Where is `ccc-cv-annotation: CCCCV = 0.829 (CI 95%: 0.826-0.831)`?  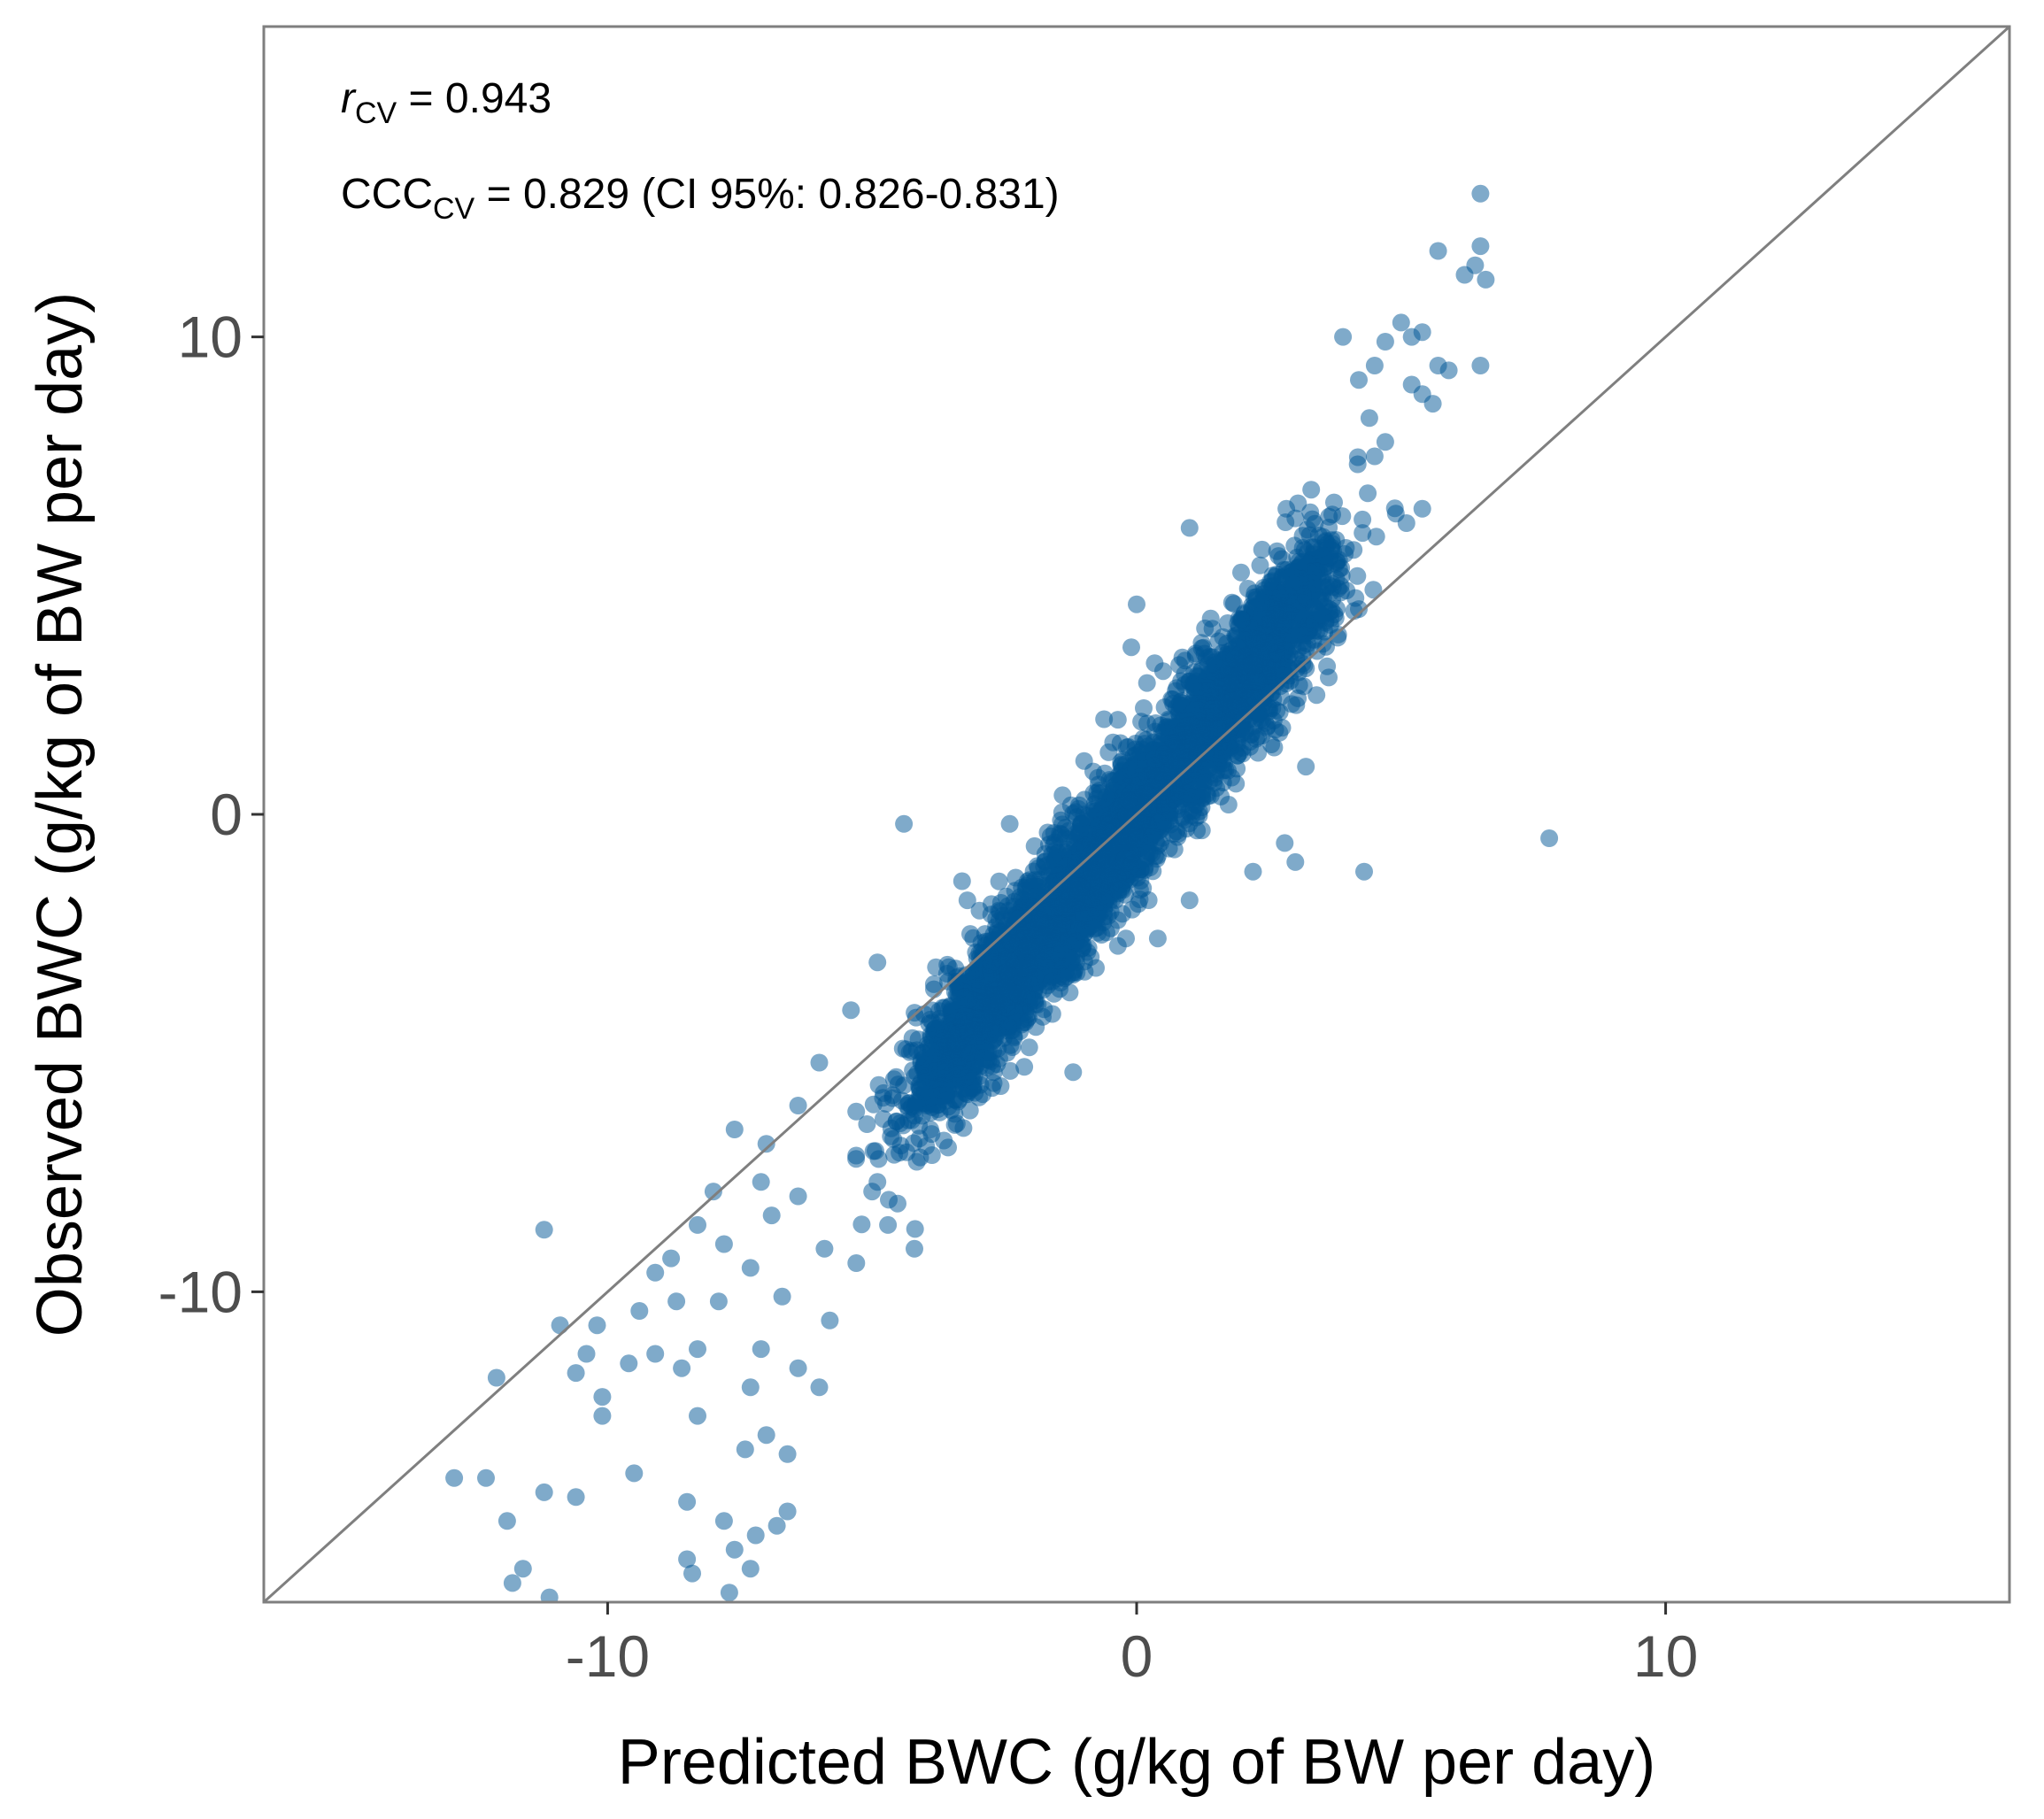 ccc-cv-annotation: CCCCV = 0.829 (CI 95%: 0.826-0.831) is located at coordinates (700, 198).